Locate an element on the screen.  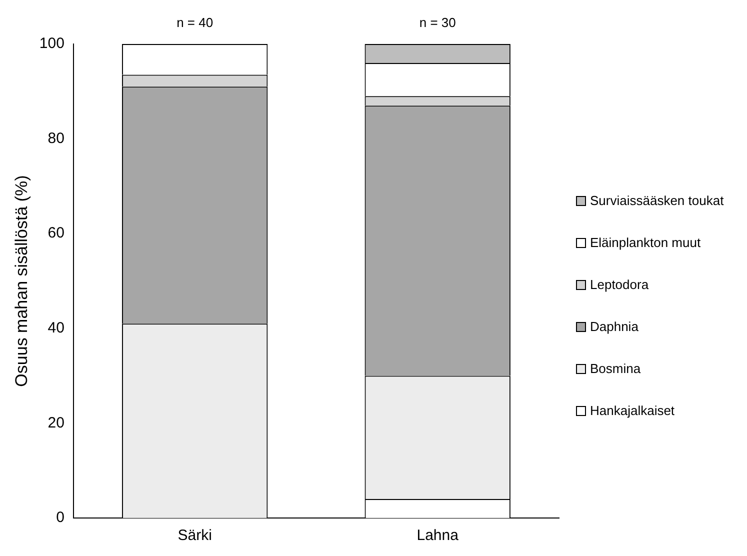
legend-label: Surviaissääsken toukat is located at coordinates (657, 200).